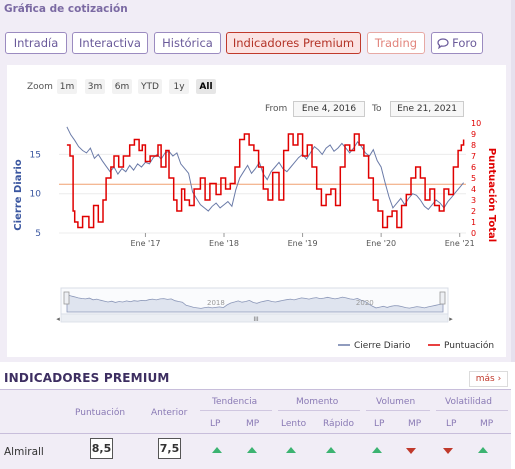  What do you see at coordinates (187, 43) in the screenshot?
I see `tab-historica: Histórica` at bounding box center [187, 43].